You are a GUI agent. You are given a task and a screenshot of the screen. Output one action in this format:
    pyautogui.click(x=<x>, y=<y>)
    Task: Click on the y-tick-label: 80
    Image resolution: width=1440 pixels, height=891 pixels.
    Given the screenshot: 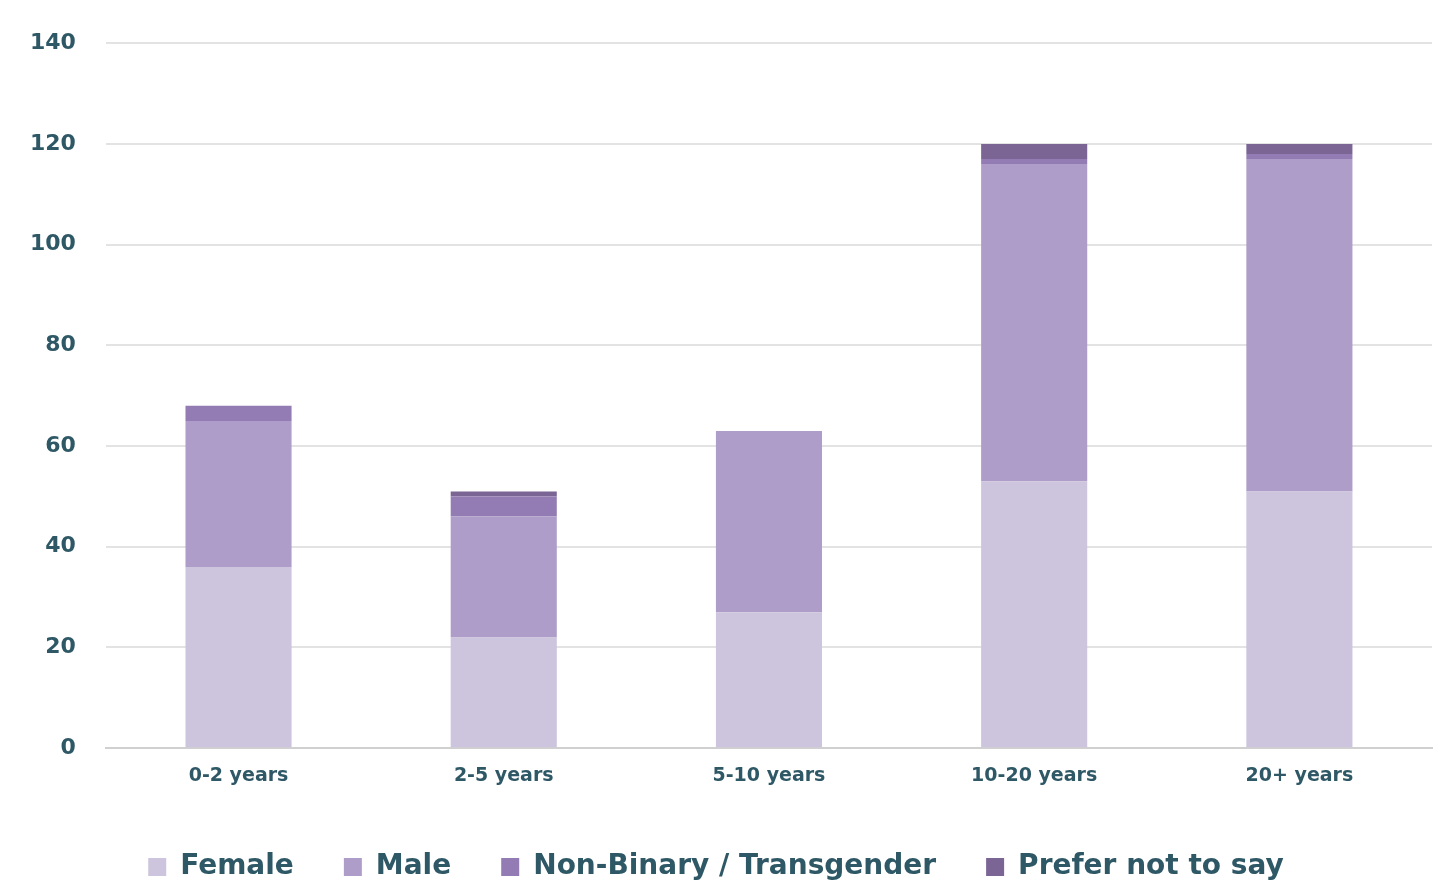 What is the action you would take?
    pyautogui.click(x=60, y=344)
    